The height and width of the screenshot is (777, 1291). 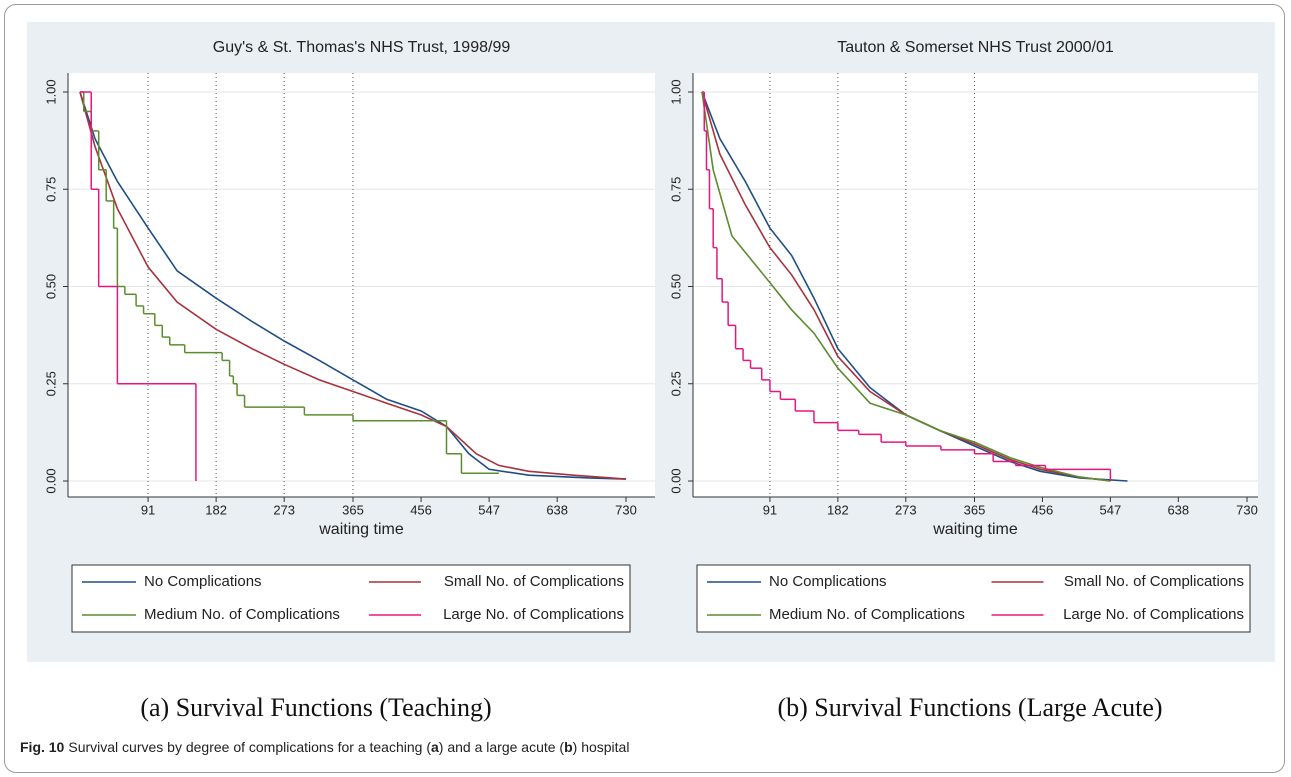 I want to click on subcaption: (a) Survival Functions (Teaching), so click(x=315, y=707).